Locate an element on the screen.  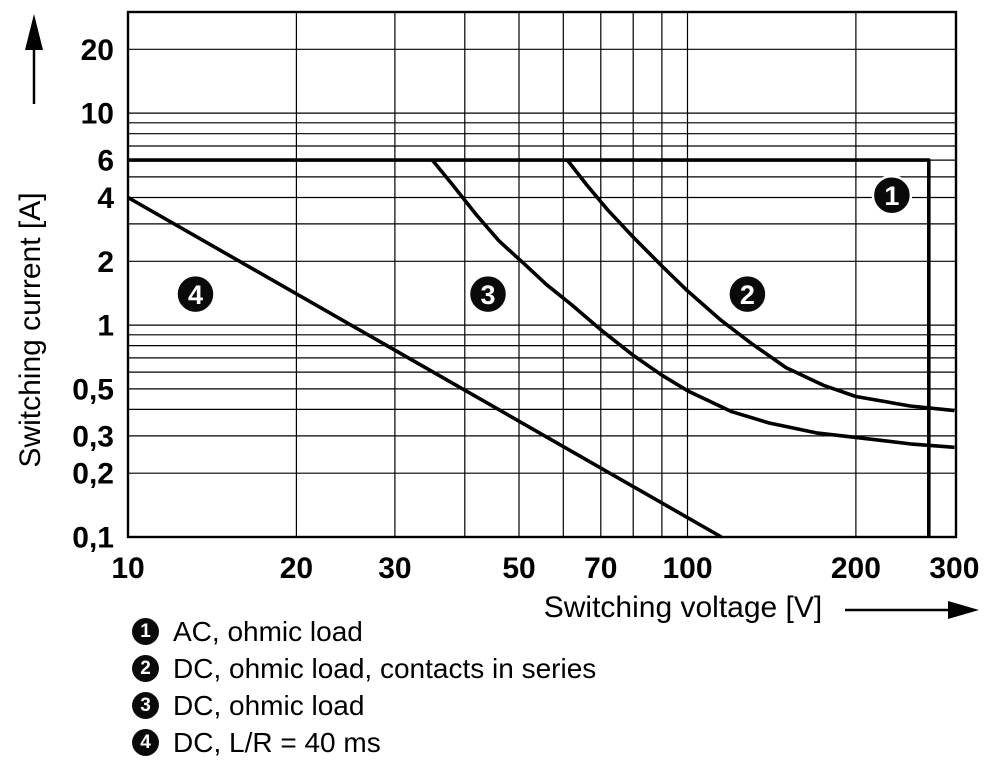
y-tick-label-0,2: 0,2 is located at coordinates (93, 474).